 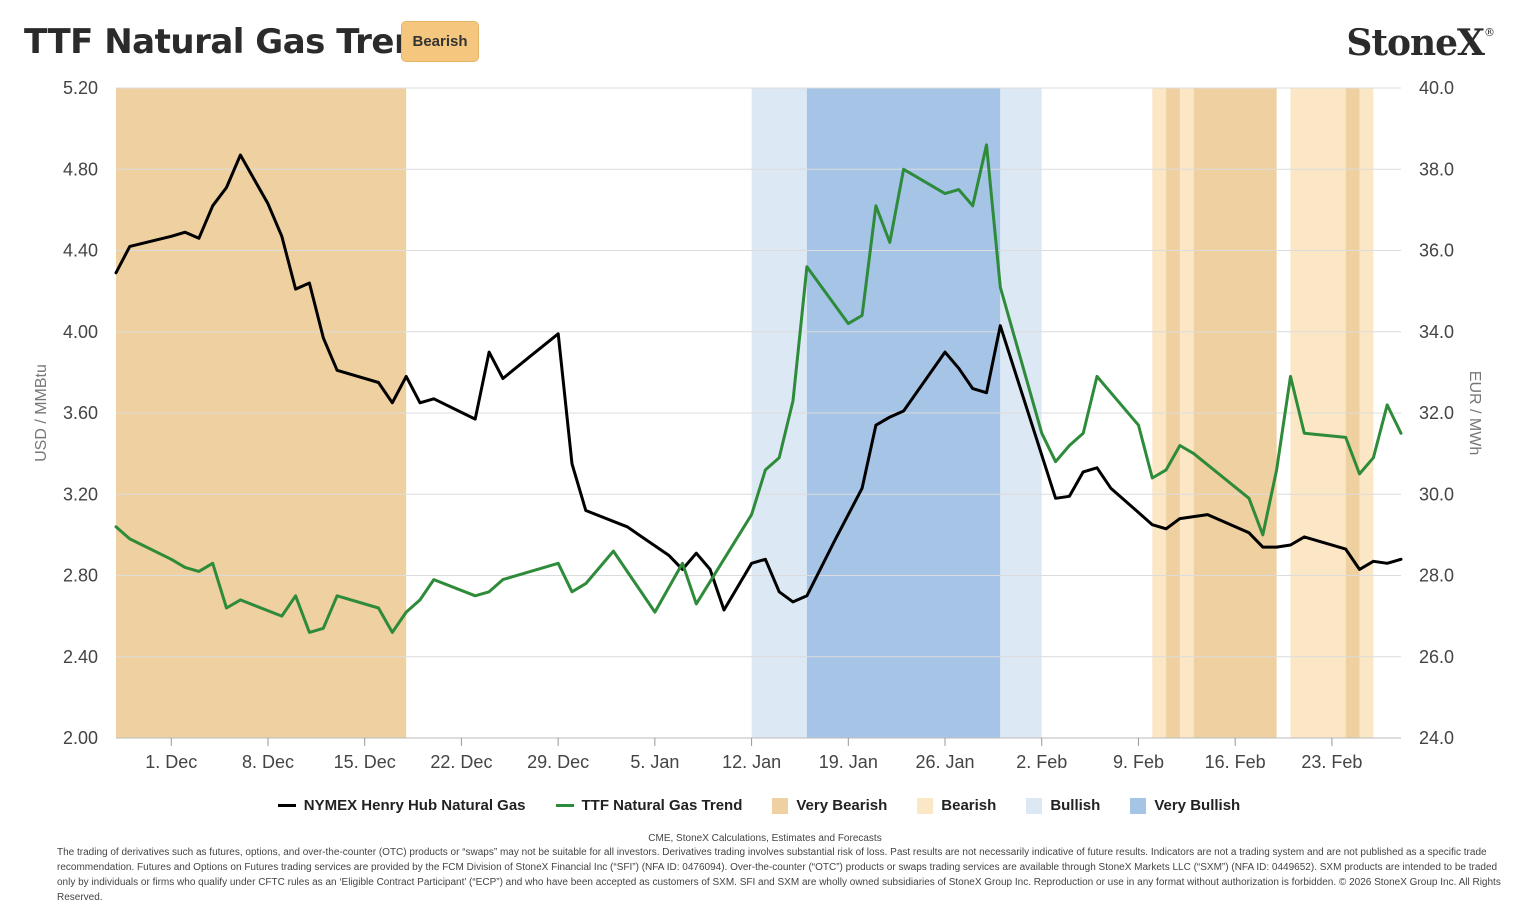 What do you see at coordinates (969, 805) in the screenshot?
I see `legend-label: Bearish` at bounding box center [969, 805].